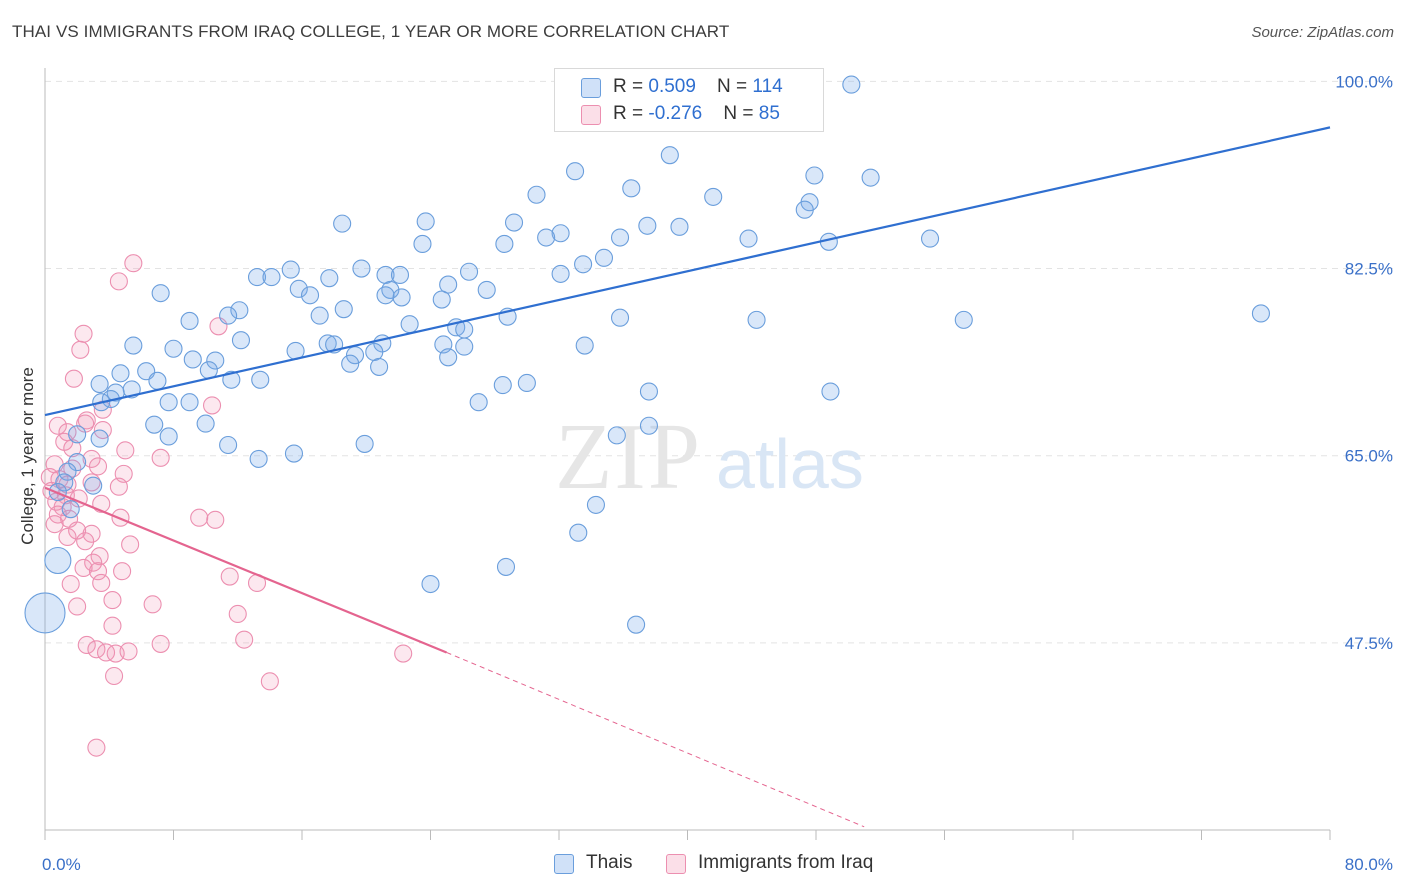 The height and width of the screenshot is (892, 1406). Describe the element at coordinates (741, 113) in the screenshot. I see `n-label: N =` at that location.